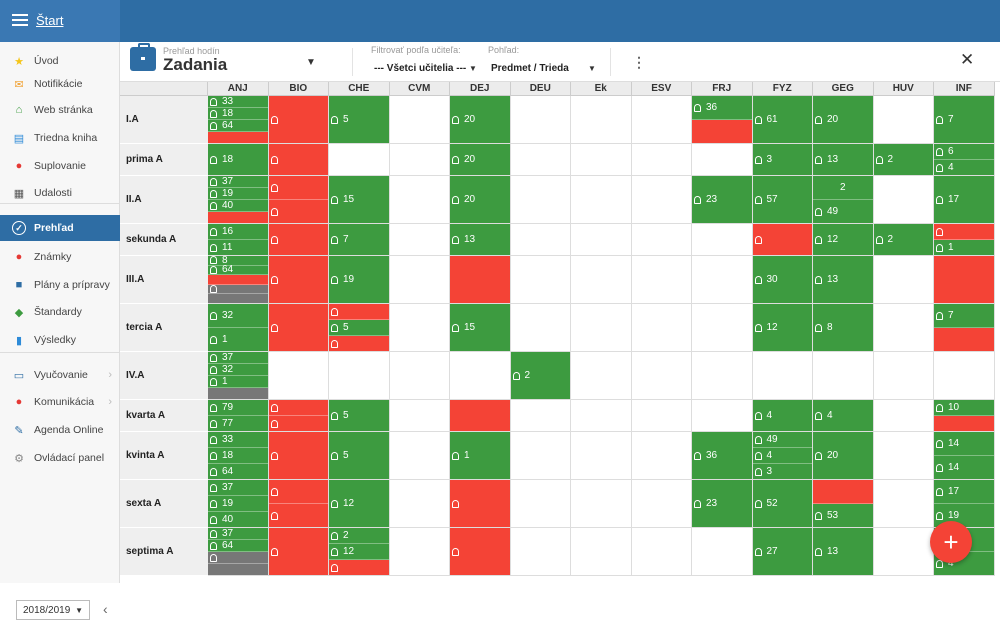 Image resolution: width=1000 pixels, height=620 pixels. Describe the element at coordinates (843, 280) in the screenshot. I see `grid-cell: 13` at that location.